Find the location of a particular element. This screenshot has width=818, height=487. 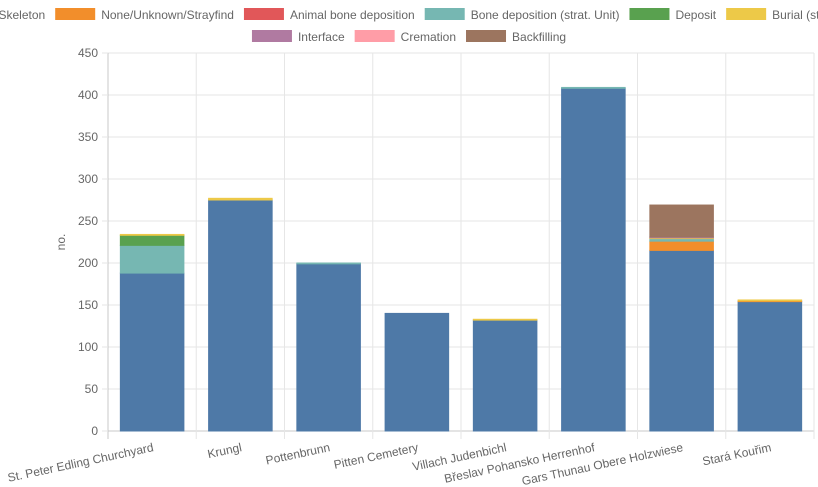

legend-label: Skeleton is located at coordinates (22, 15).